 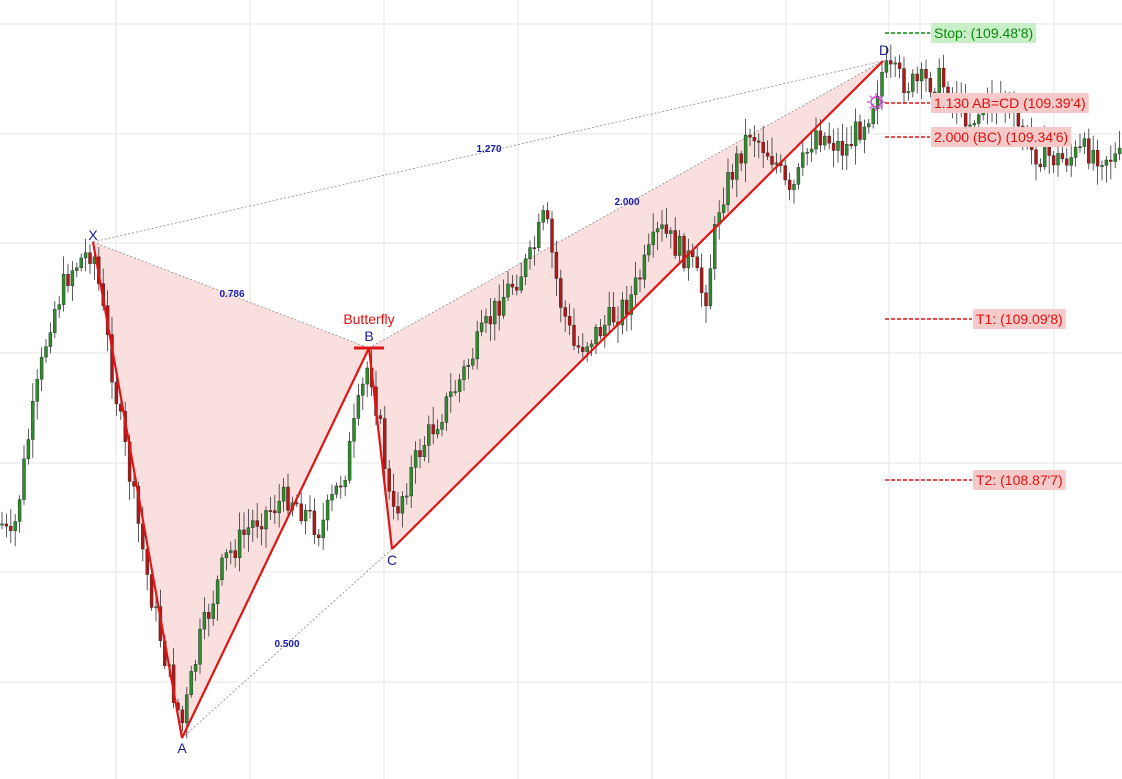 What do you see at coordinates (1019, 480) in the screenshot?
I see `level-tag-text: T2: (108.87'7)` at bounding box center [1019, 480].